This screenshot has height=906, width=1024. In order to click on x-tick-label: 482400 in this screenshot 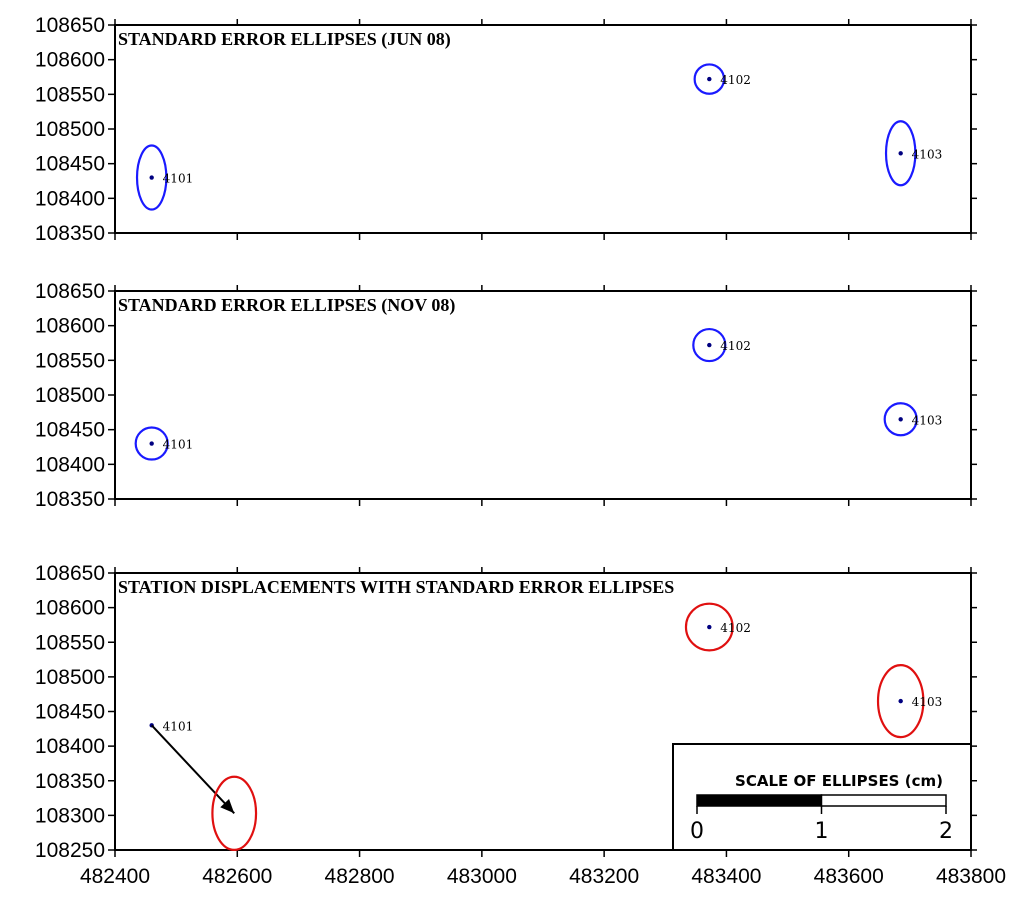, I will do `click(115, 876)`.